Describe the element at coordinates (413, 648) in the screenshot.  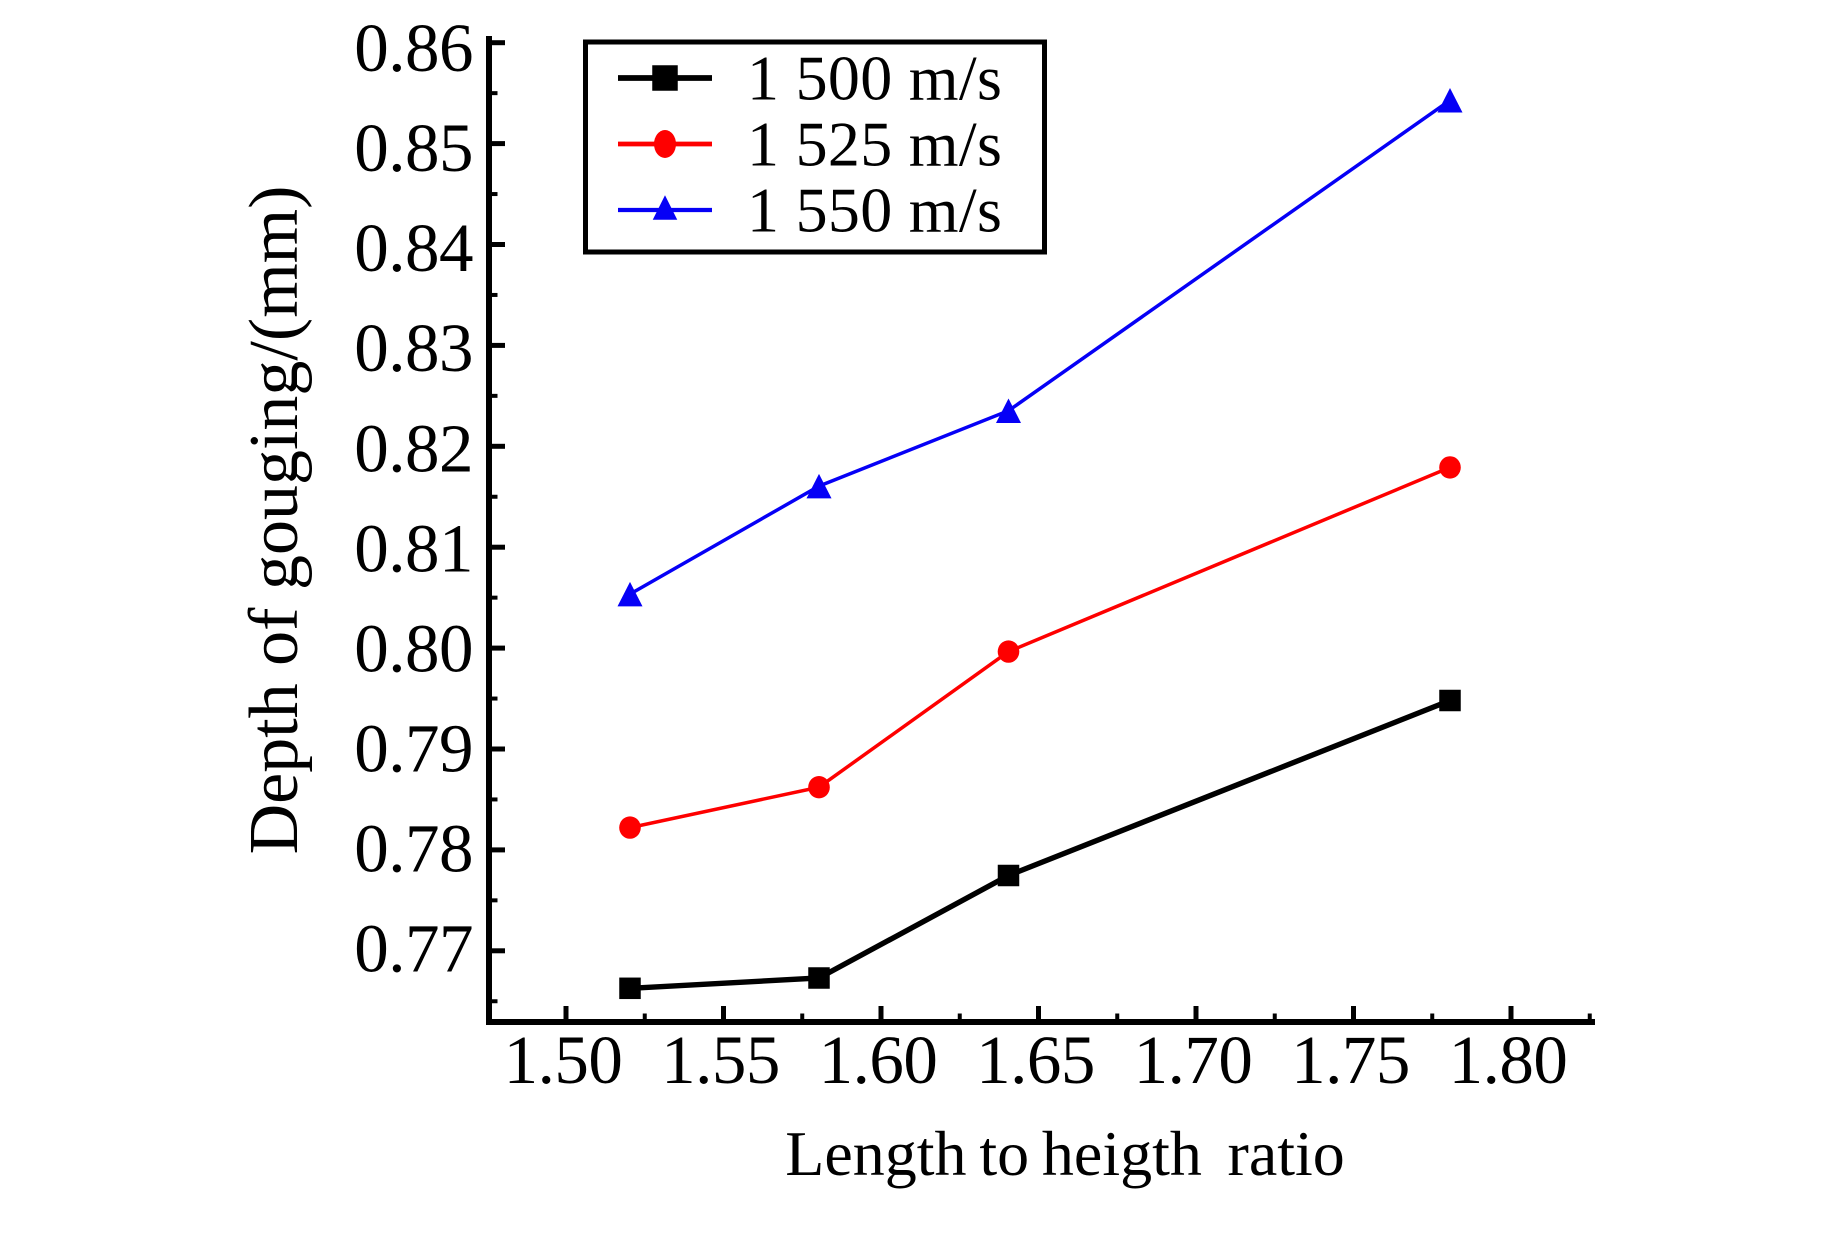
I see `svg-text: 0.80` at that location.